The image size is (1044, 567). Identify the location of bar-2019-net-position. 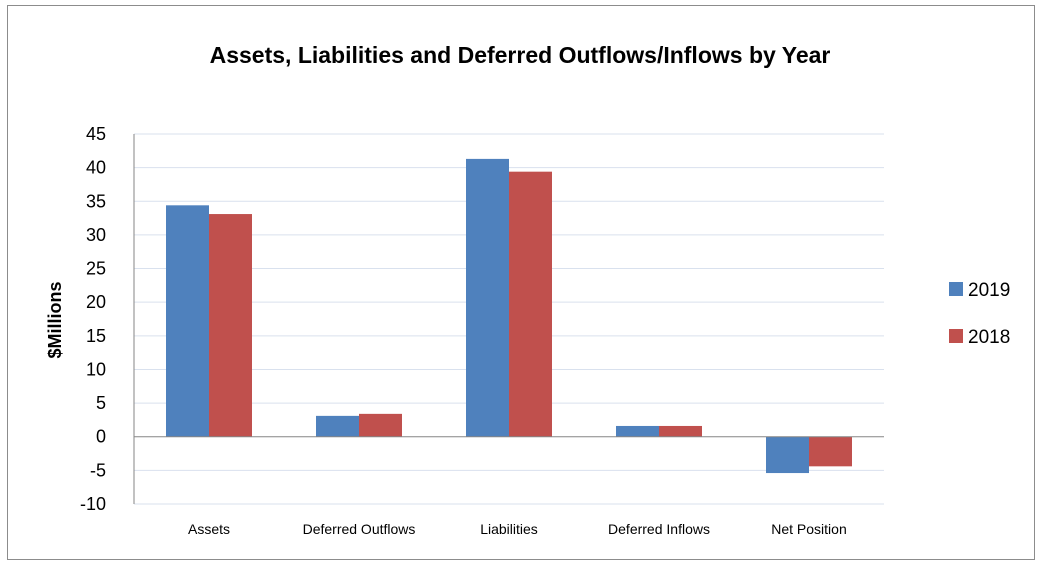
(787, 455).